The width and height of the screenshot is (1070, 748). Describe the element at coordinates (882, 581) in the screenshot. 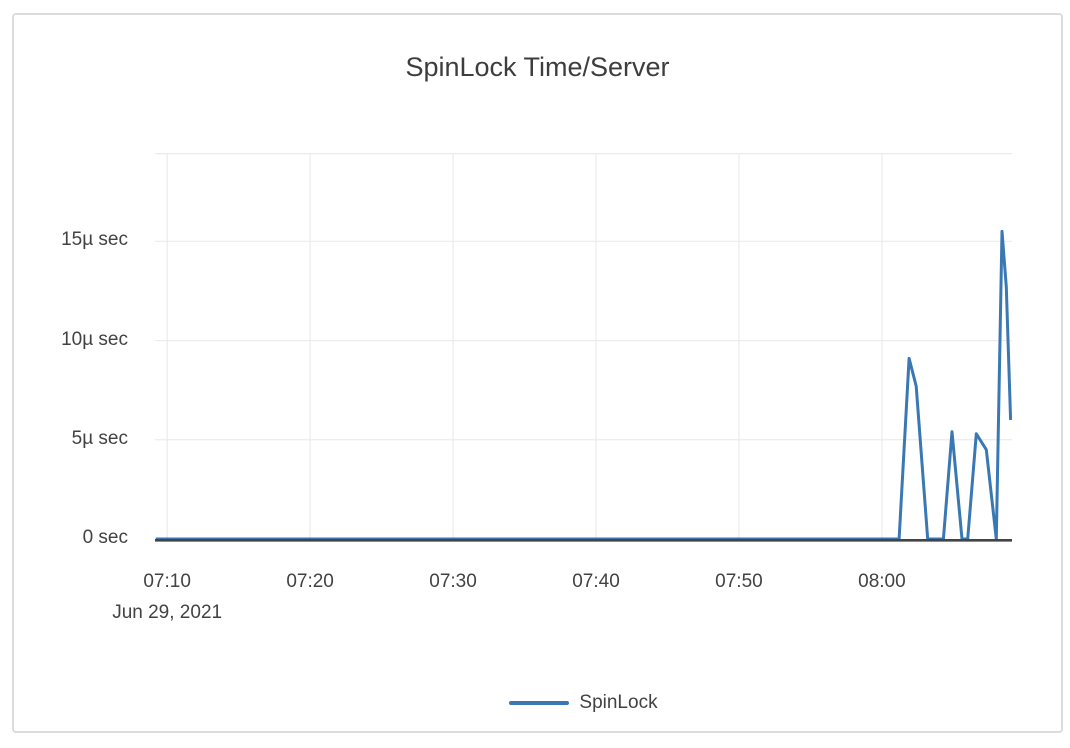

I see `x-tick-label: 08:00` at that location.